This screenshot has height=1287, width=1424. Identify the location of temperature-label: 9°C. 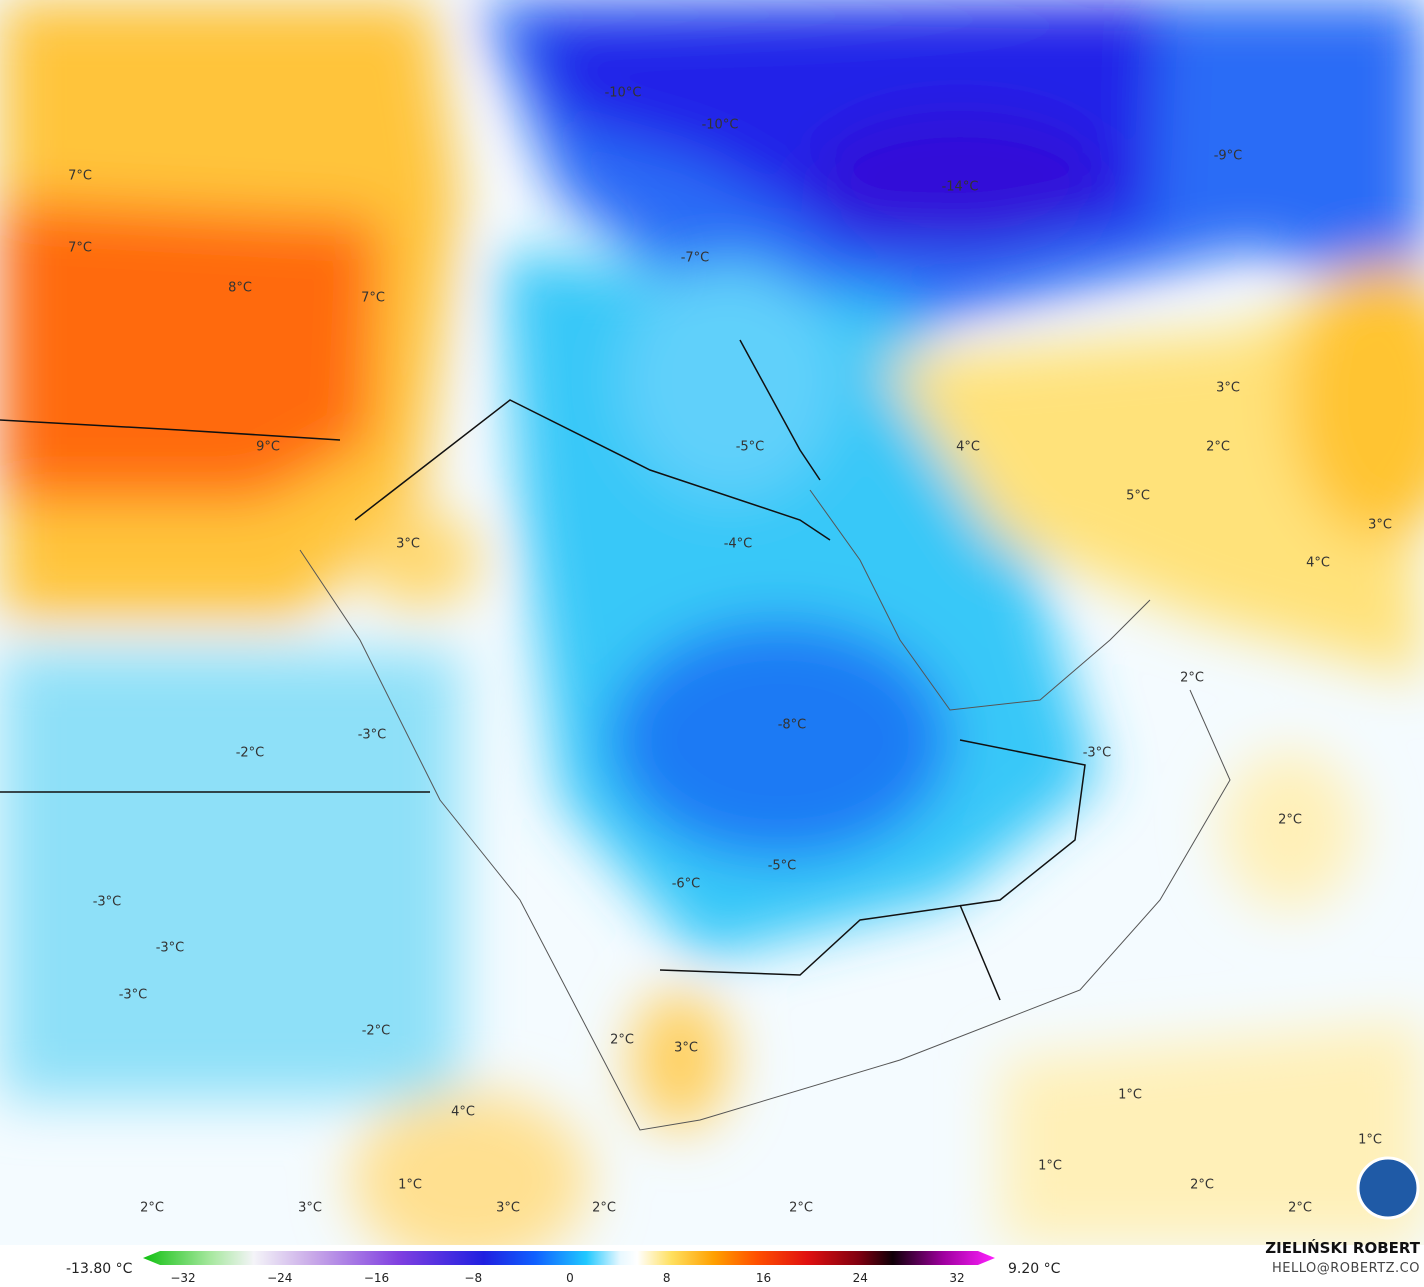
(268, 447).